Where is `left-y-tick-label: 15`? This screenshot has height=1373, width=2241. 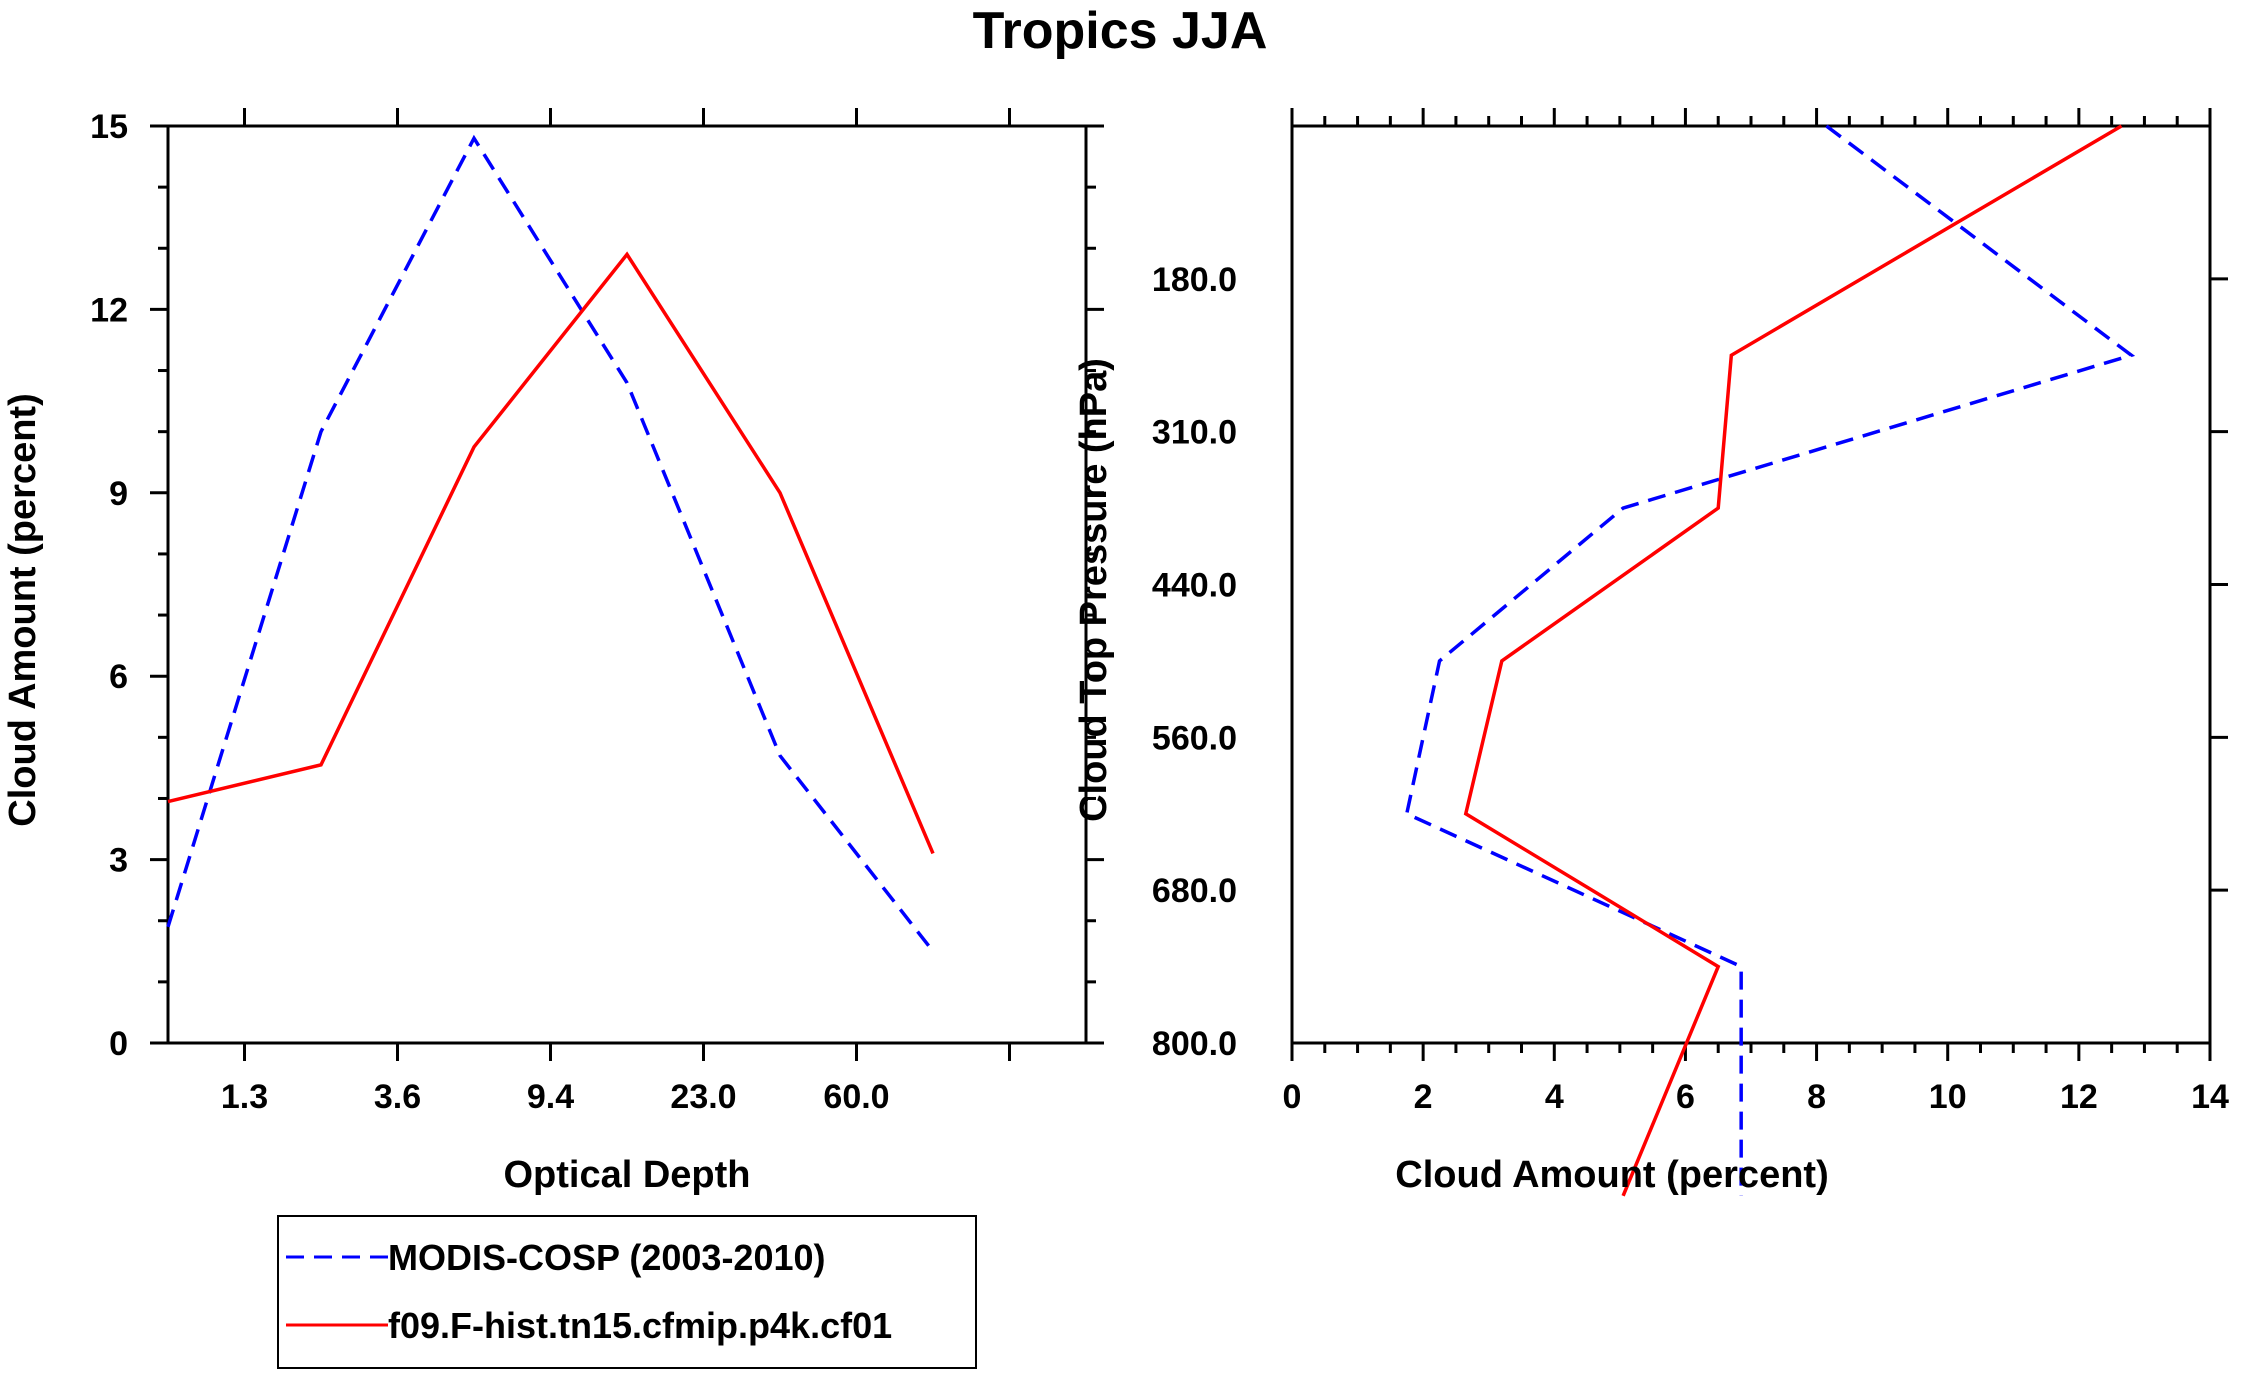
left-y-tick-label: 15 is located at coordinates (109, 127).